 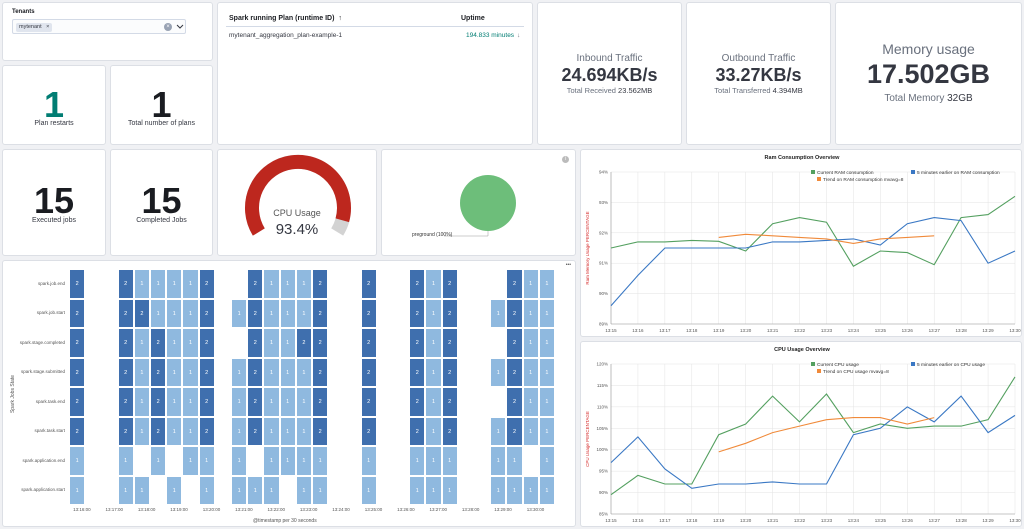 I want to click on info-icon: i, so click(x=565, y=159).